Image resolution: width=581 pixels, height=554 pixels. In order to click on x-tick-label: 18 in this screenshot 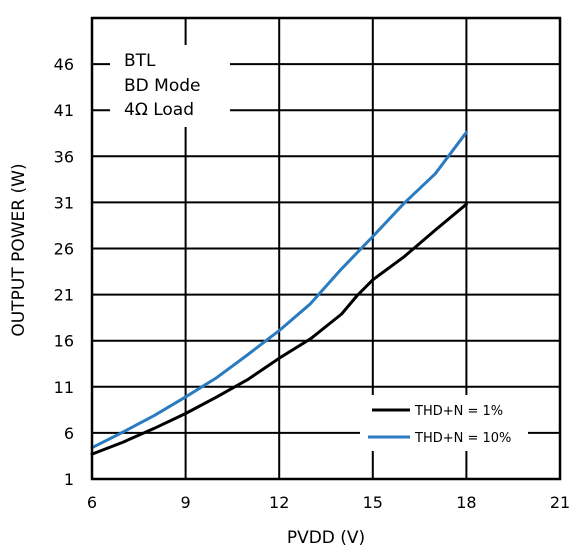, I will do `click(466, 502)`.